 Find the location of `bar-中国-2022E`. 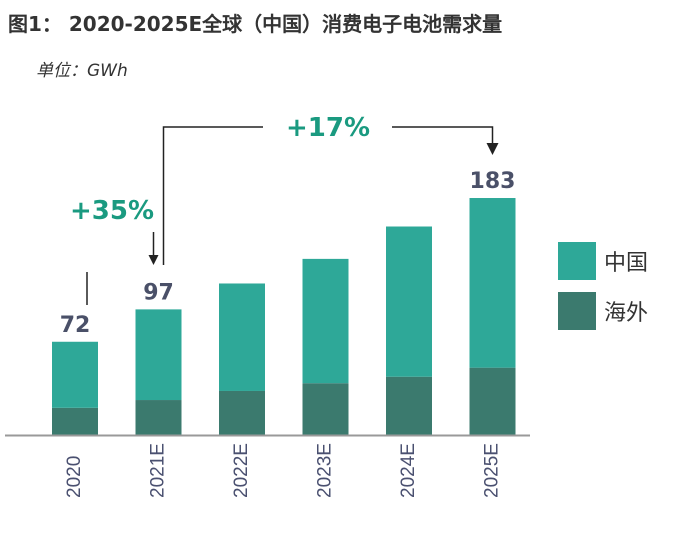

bar-中国-2022E is located at coordinates (242, 337).